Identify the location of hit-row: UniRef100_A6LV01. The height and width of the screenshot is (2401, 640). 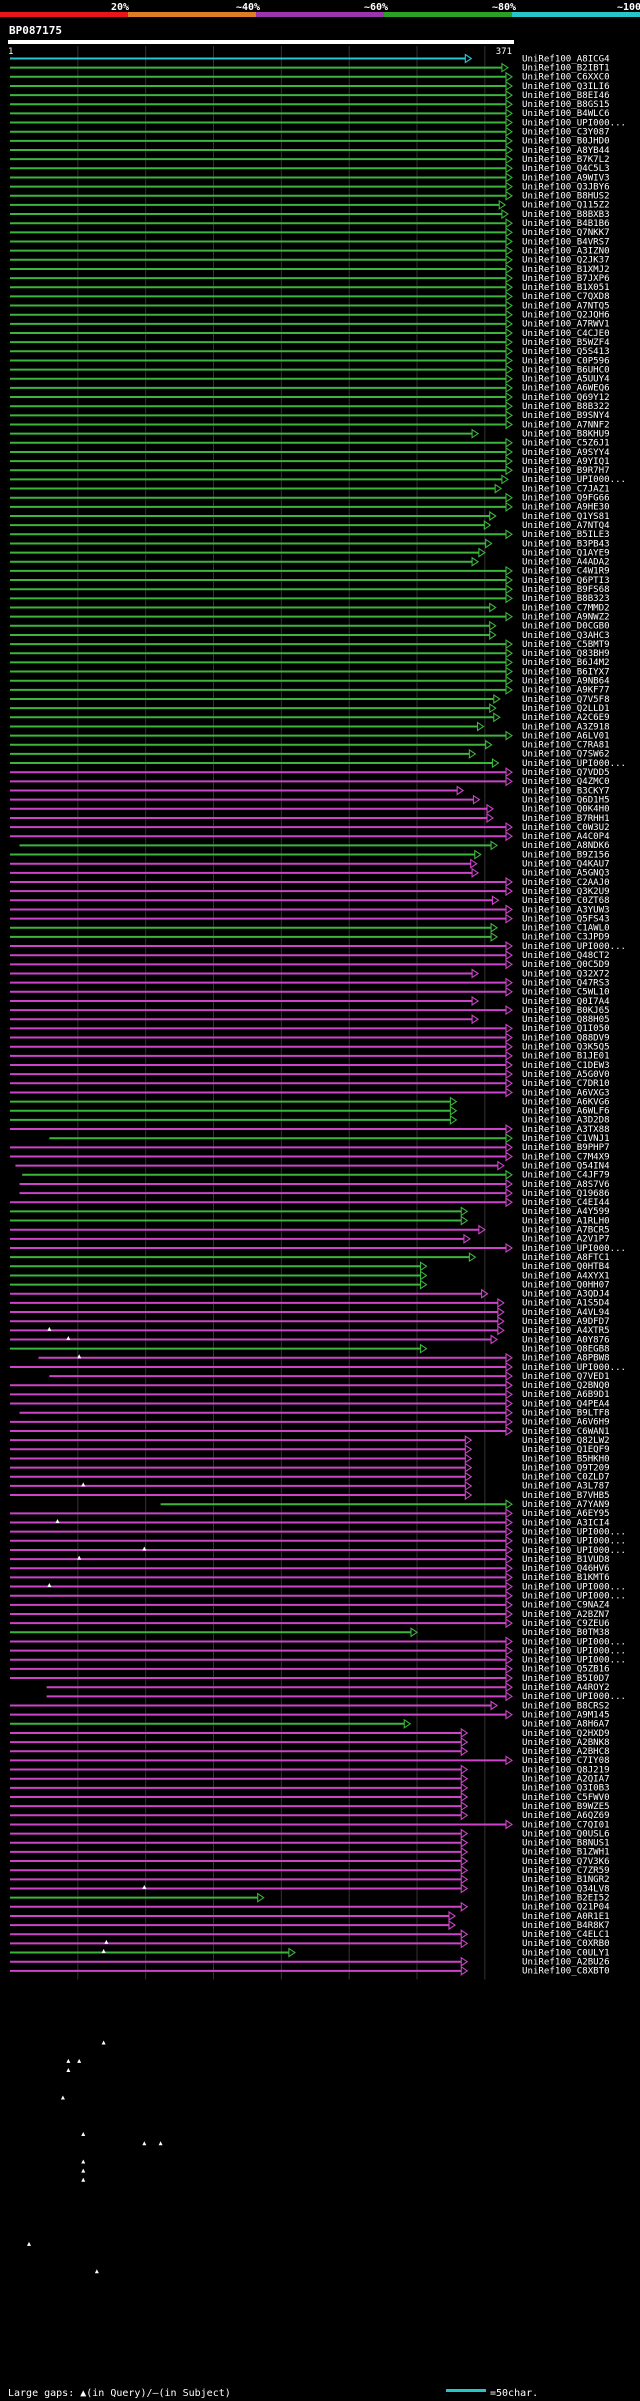
(310, 735).